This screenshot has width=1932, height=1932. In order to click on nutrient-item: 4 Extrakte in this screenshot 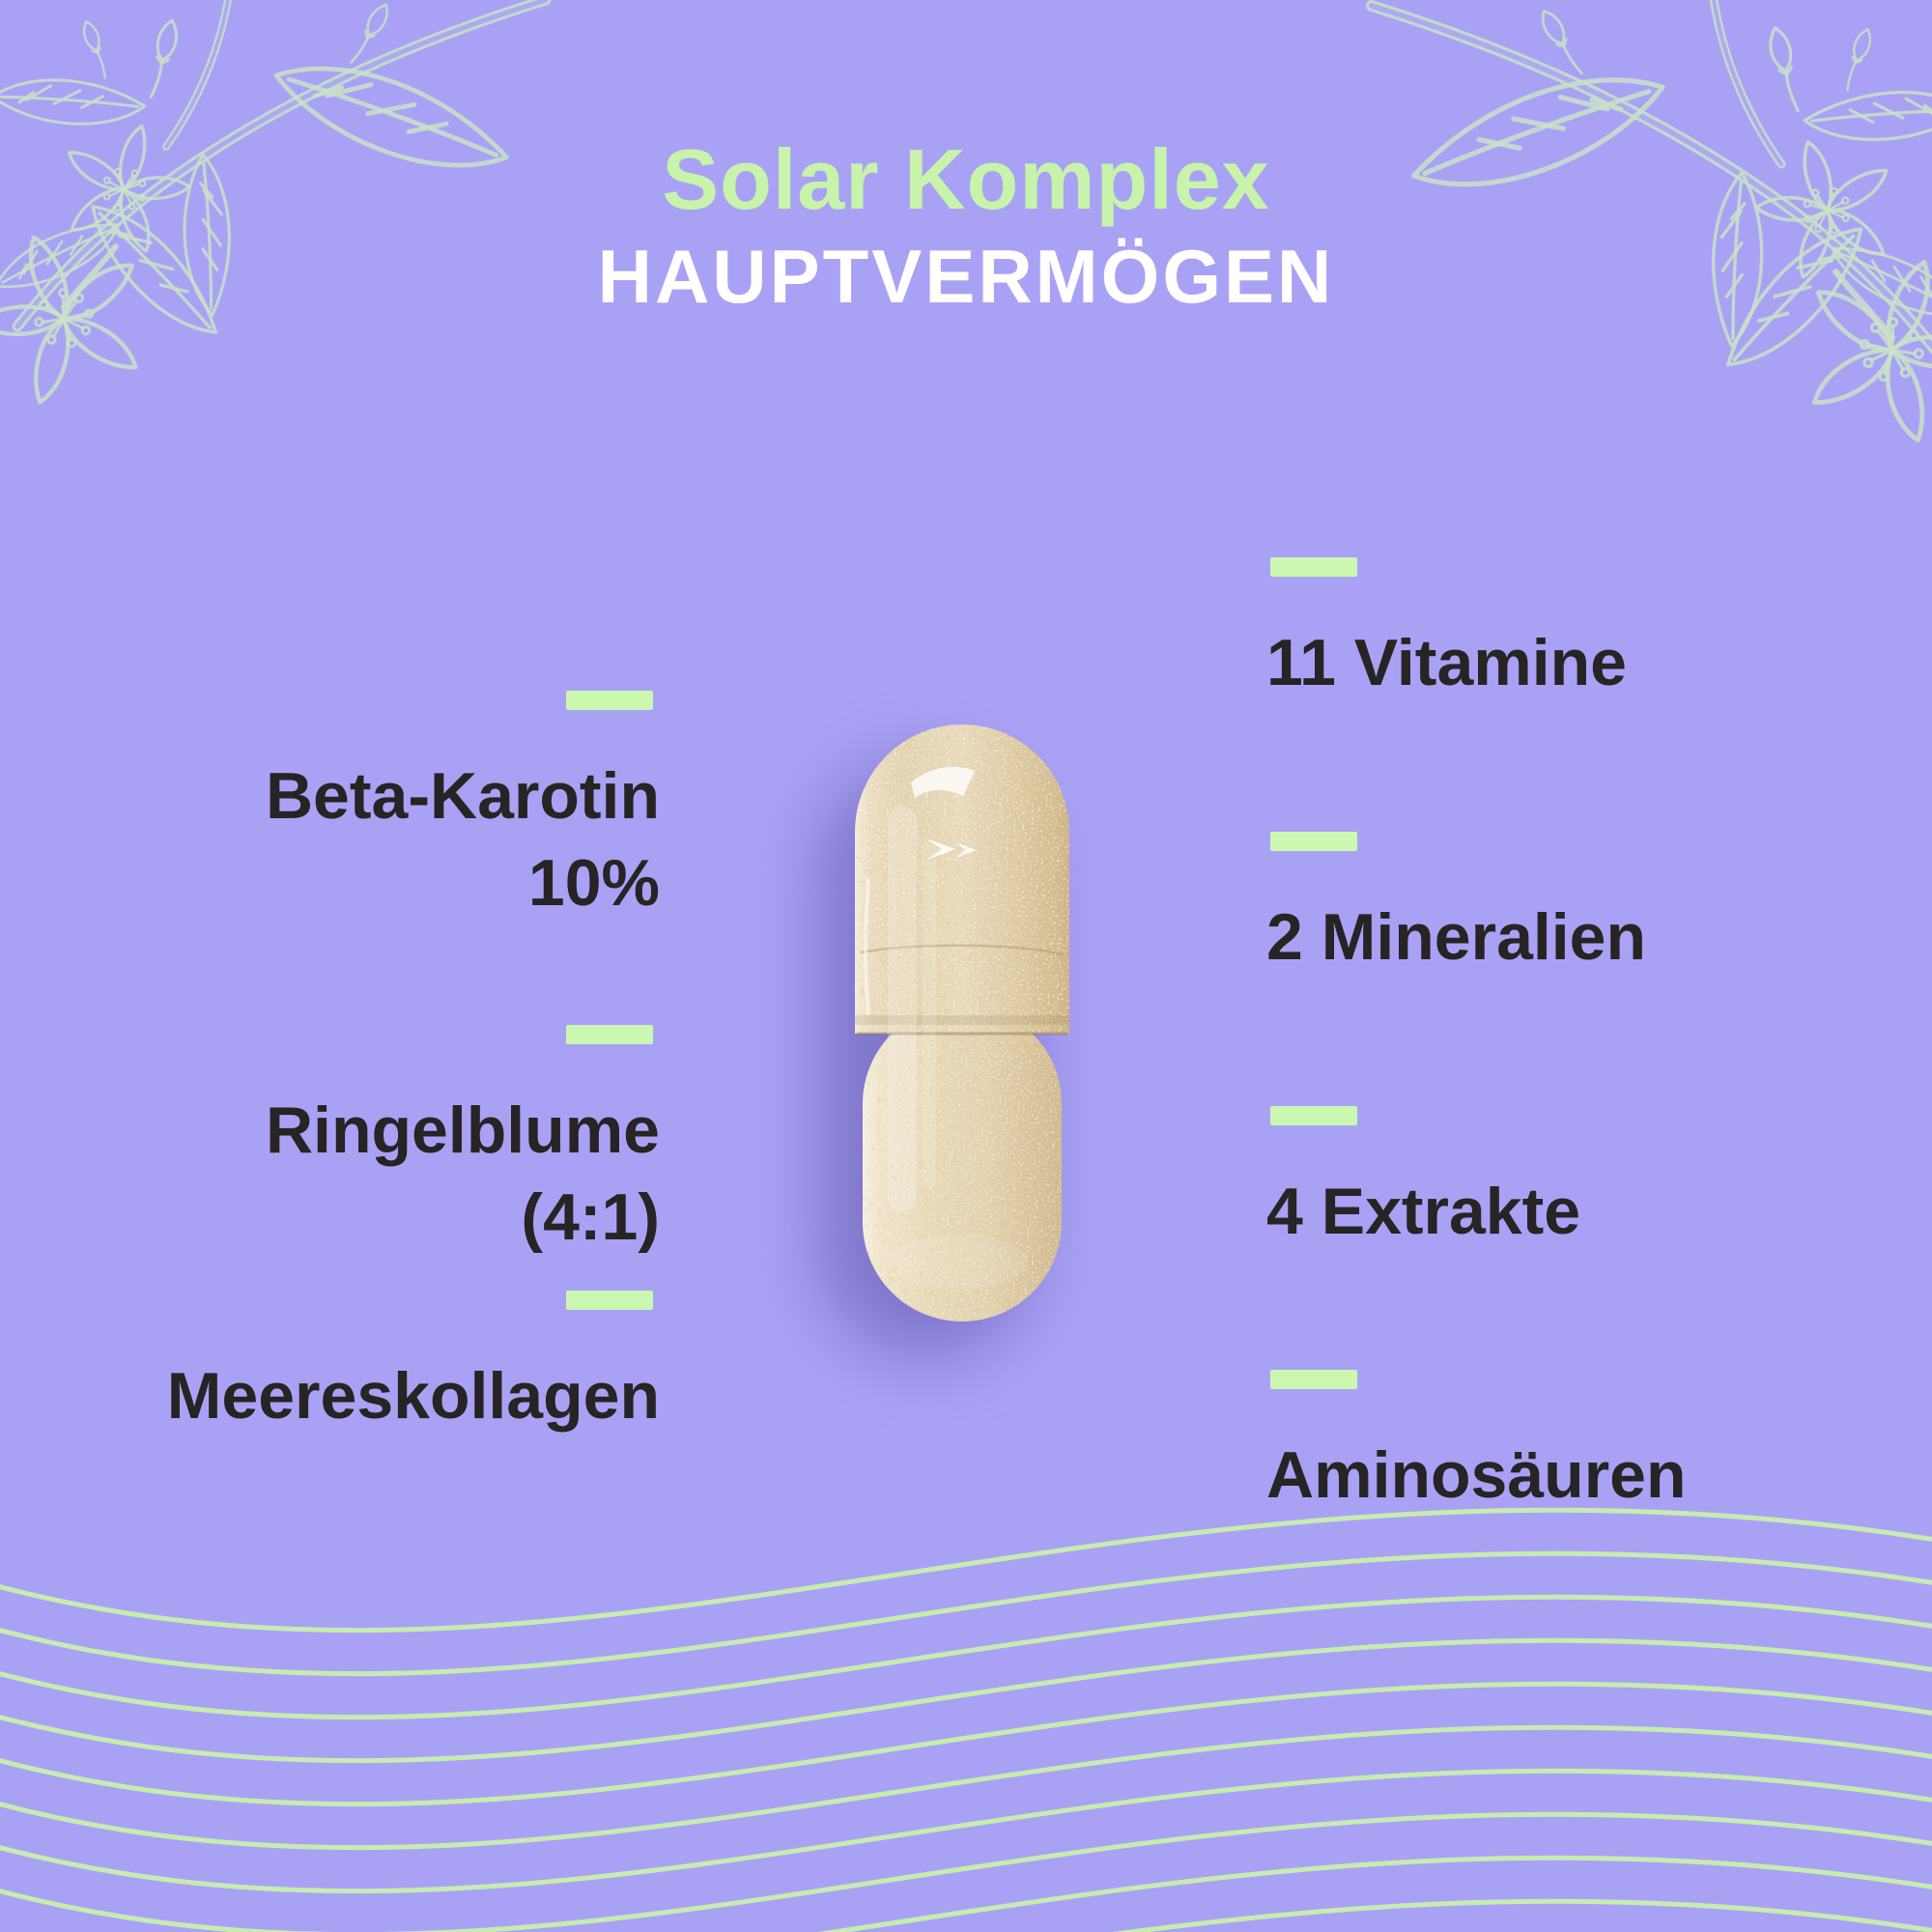, I will do `click(1423, 1180)`.